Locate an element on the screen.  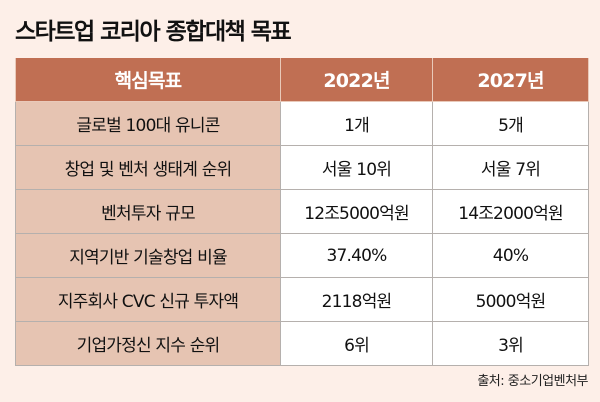
page-title: 스타트업 코리아 종합대책 목표 is located at coordinates (153, 32).